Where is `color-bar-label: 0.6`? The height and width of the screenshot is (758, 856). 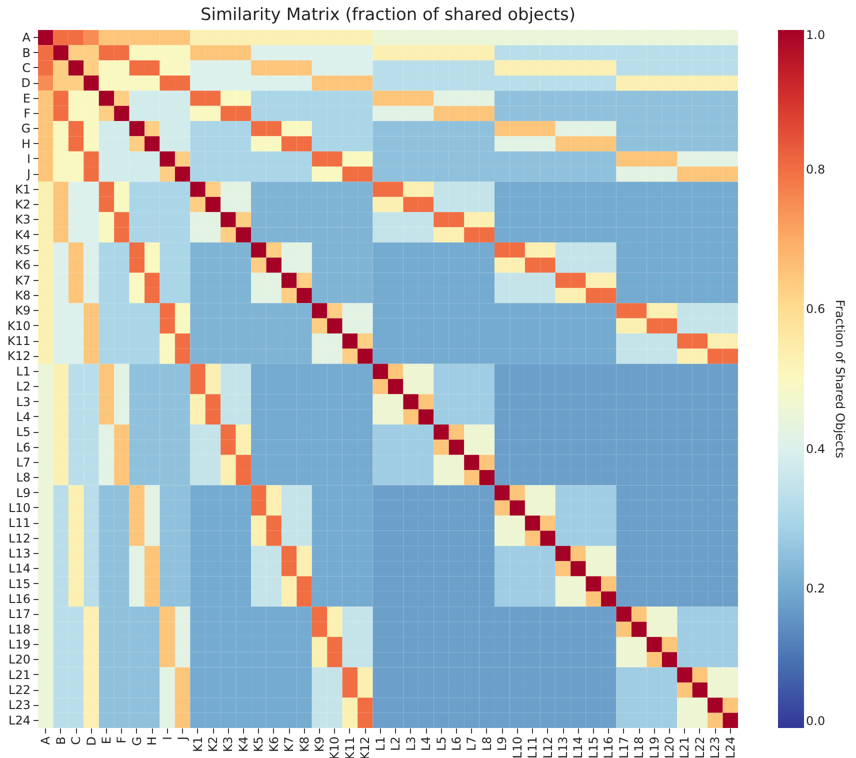 color-bar-label: 0.6 is located at coordinates (816, 309).